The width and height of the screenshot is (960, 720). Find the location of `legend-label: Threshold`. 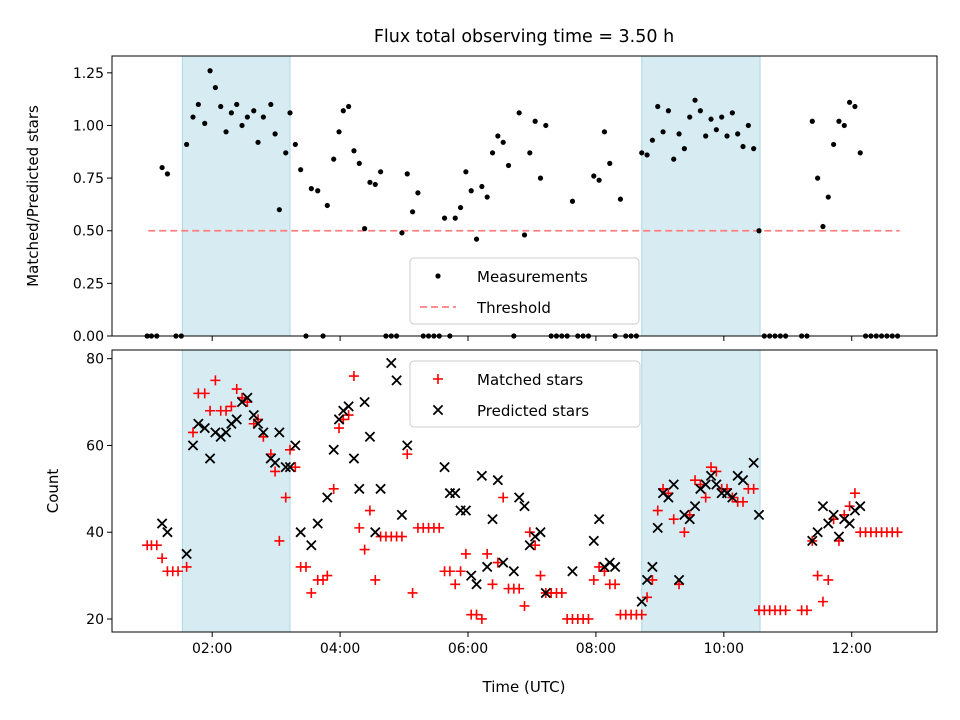

legend-label: Threshold is located at coordinates (513, 308).